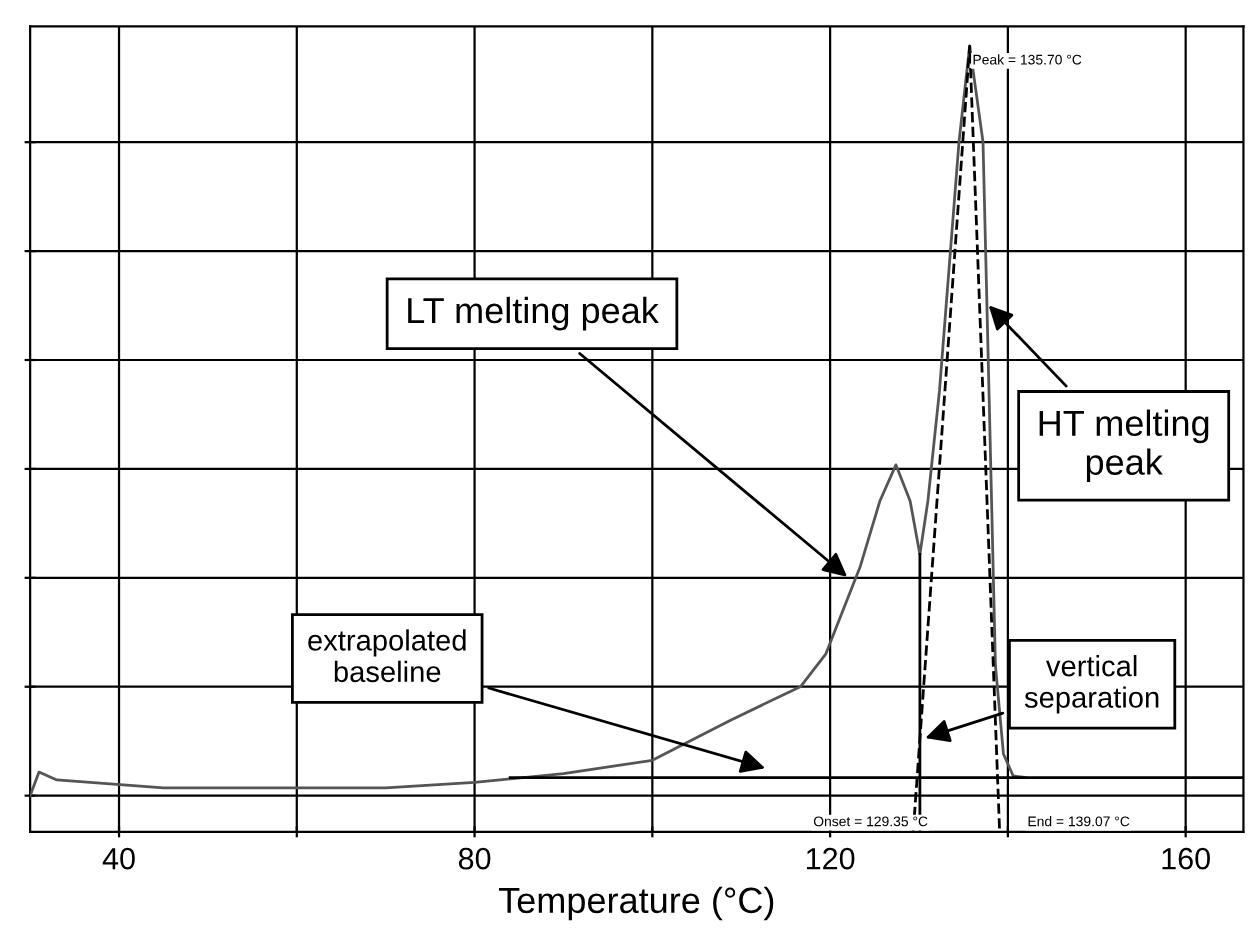  I want to click on x-tick-label: 40, so click(118, 858).